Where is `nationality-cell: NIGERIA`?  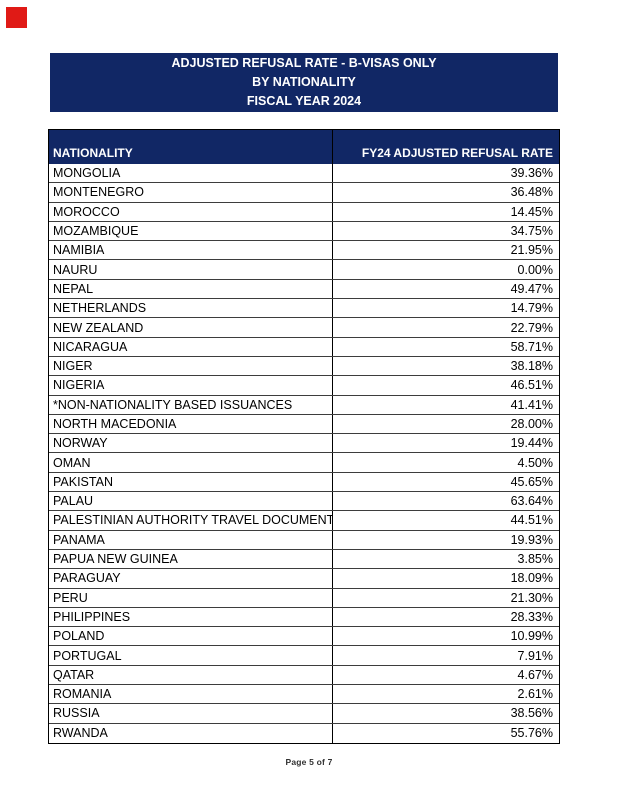 nationality-cell: NIGERIA is located at coordinates (191, 385).